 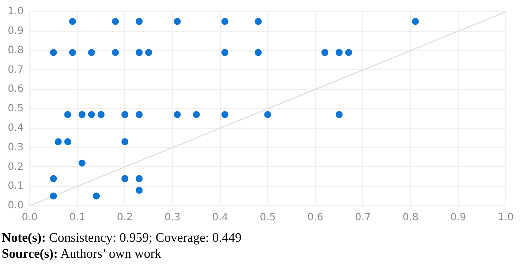 I want to click on y-tick-label: 0.7, so click(x=16, y=70).